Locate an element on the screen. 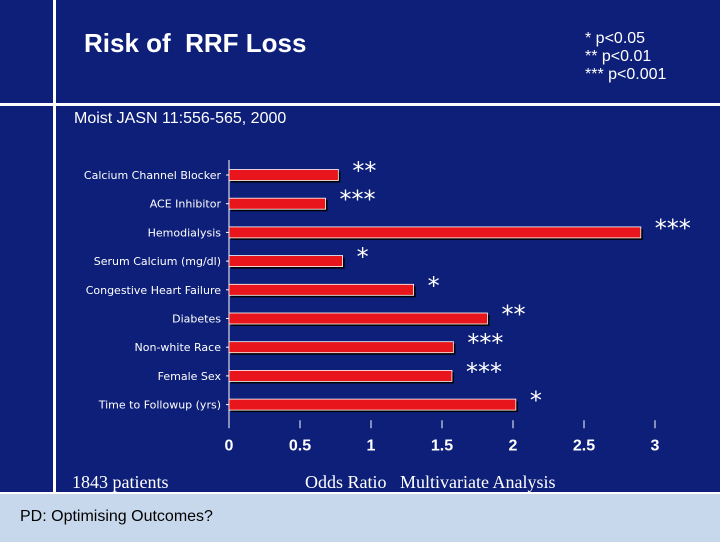 Image resolution: width=720 pixels, height=542 pixels. x-axis-label: Odds Ratio Multivariate Analysis is located at coordinates (430, 482).